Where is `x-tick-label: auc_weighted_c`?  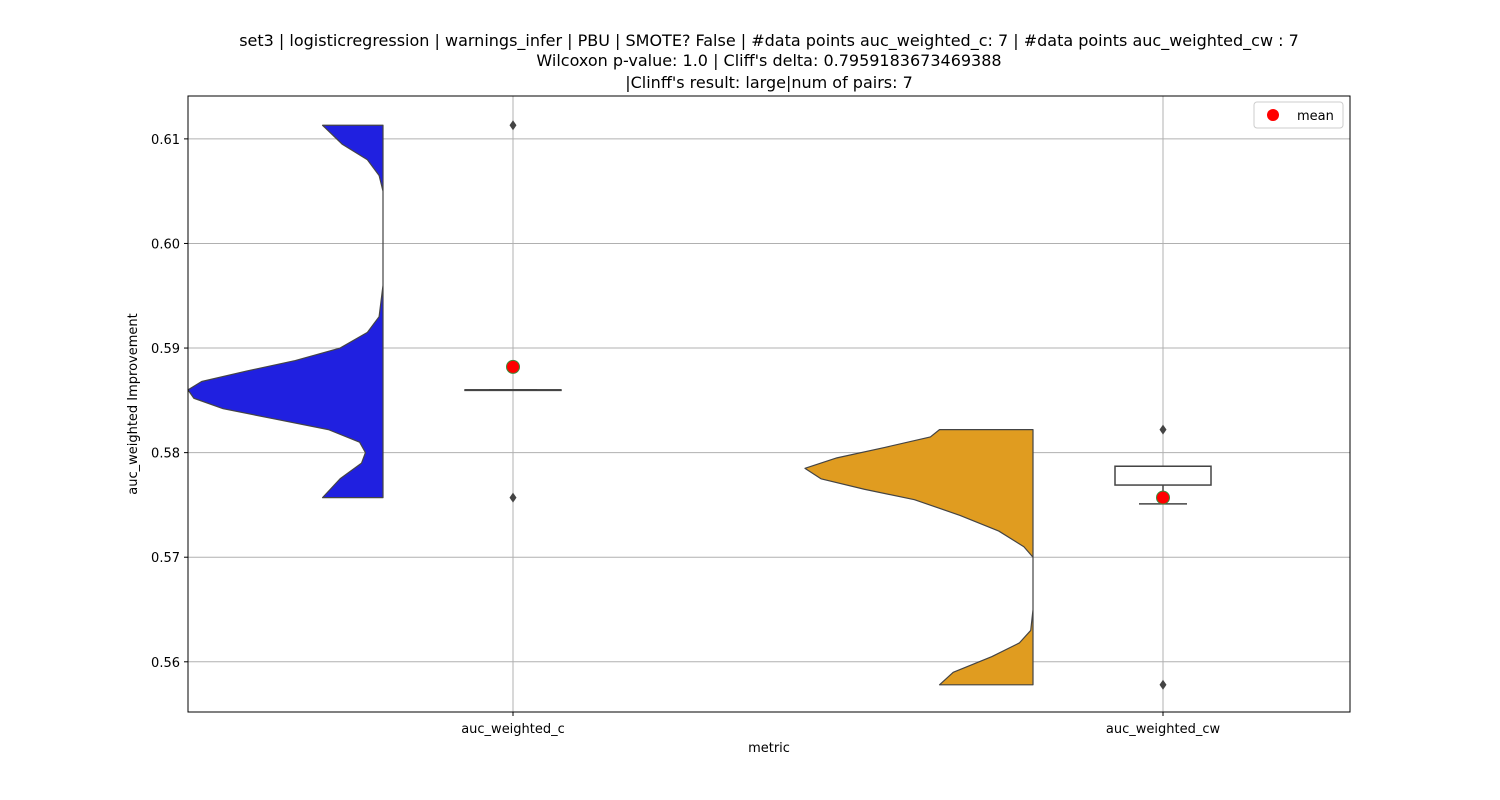
x-tick-label: auc_weighted_c is located at coordinates (513, 729).